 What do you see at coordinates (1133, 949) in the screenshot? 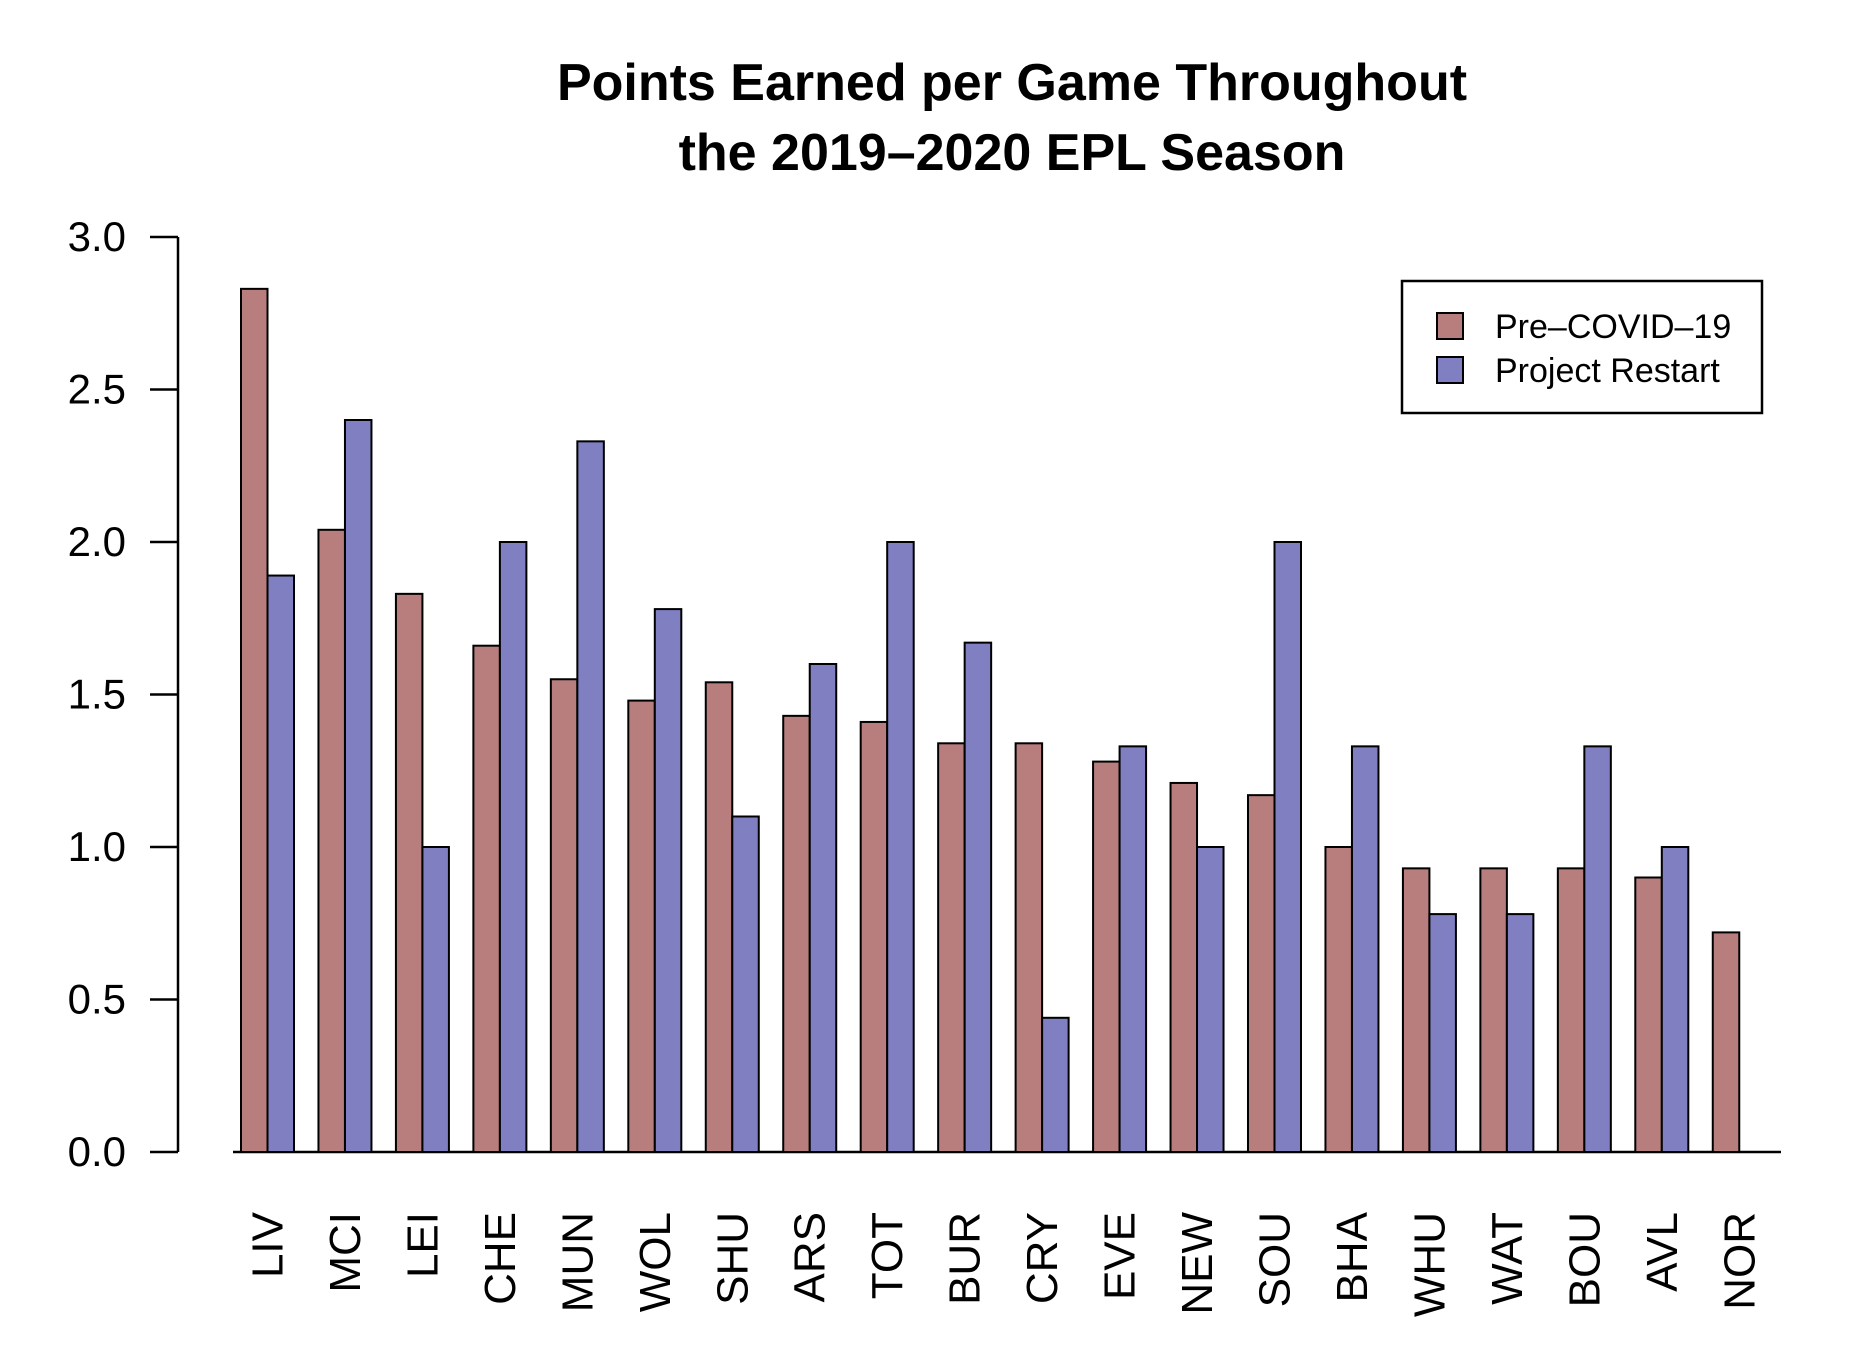
I see `bar-eve-project-restart` at bounding box center [1133, 949].